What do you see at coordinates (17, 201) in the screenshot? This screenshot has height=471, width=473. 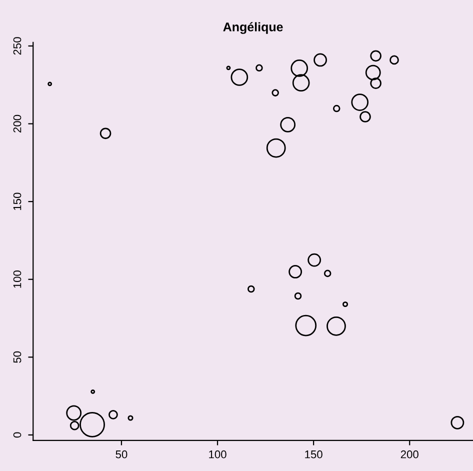 I see `y-tick-label: 150` at bounding box center [17, 201].